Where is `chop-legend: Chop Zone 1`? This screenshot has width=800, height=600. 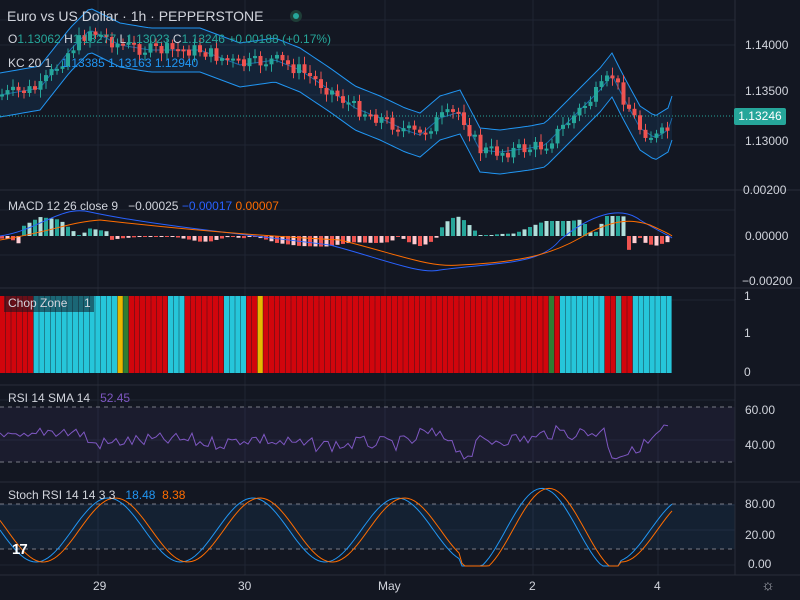
chop-legend: Chop Zone 1 is located at coordinates (49, 303).